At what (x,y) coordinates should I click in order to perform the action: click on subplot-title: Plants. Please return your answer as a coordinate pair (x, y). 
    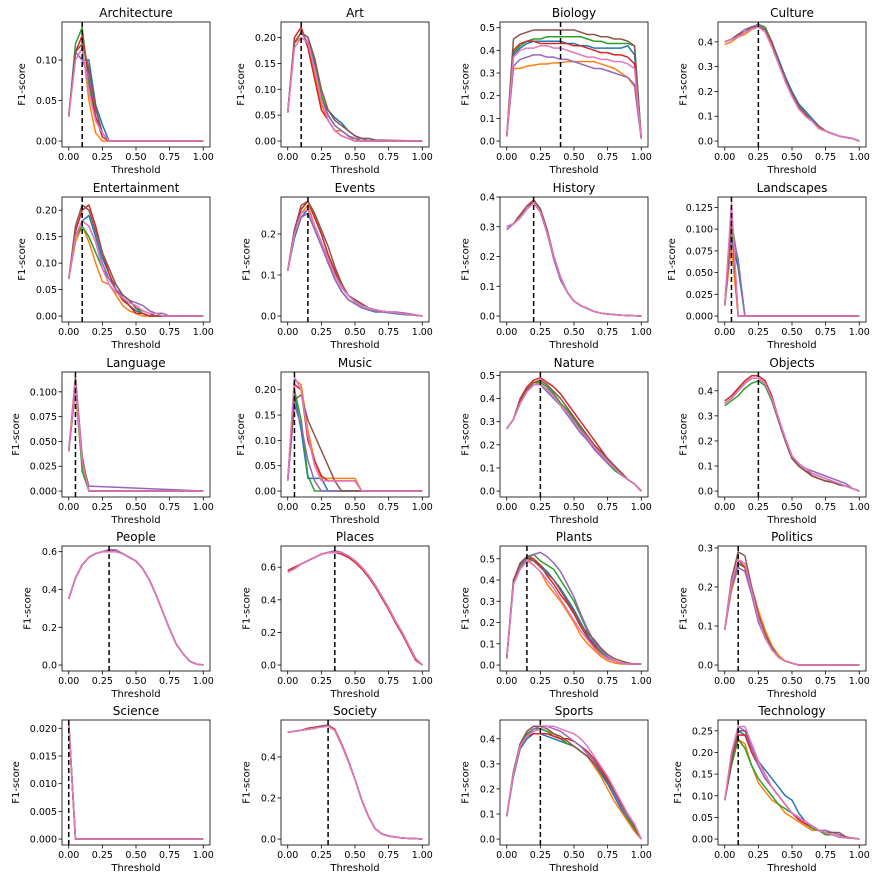
    Looking at the image, I should click on (574, 537).